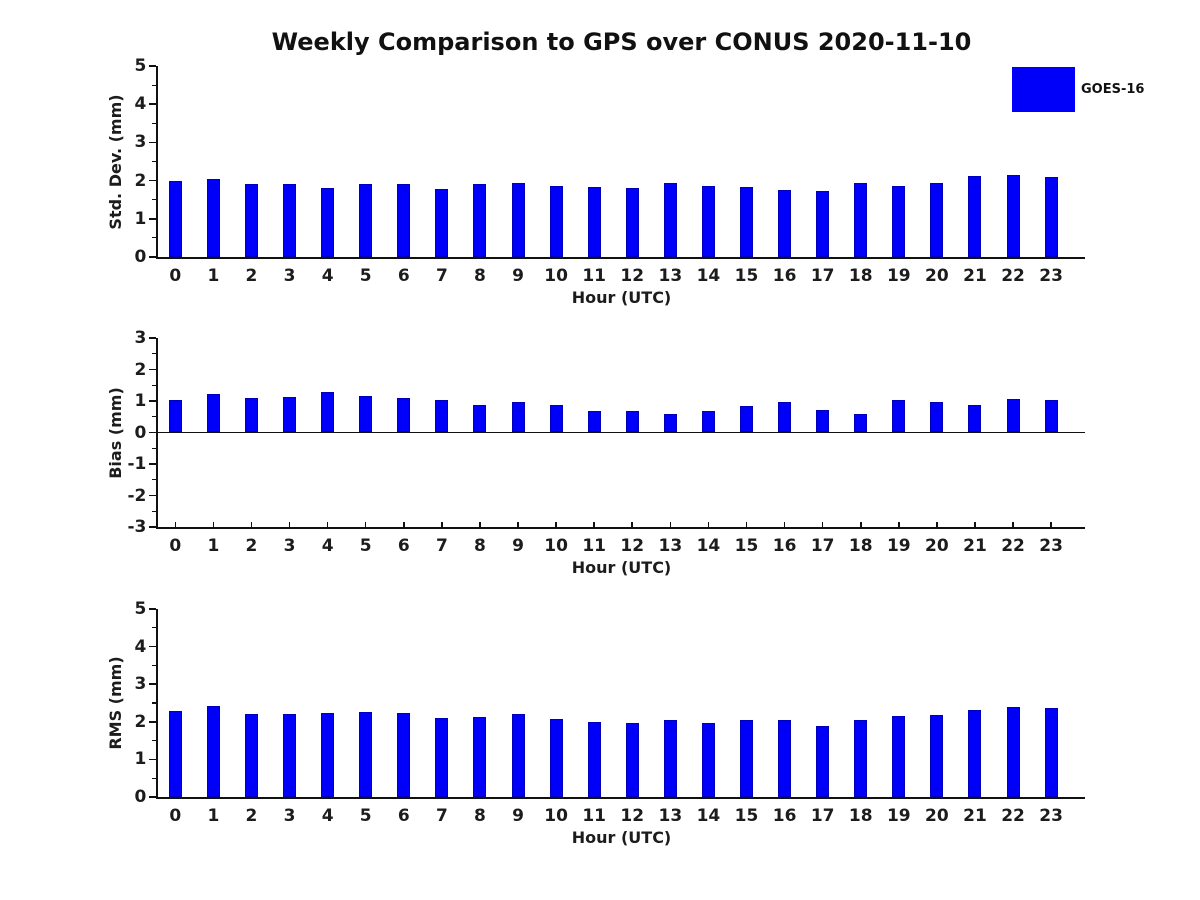 Image resolution: width=1200 pixels, height=900 pixels. What do you see at coordinates (251, 816) in the screenshot?
I see `panel3-xtick-label: 2` at bounding box center [251, 816].